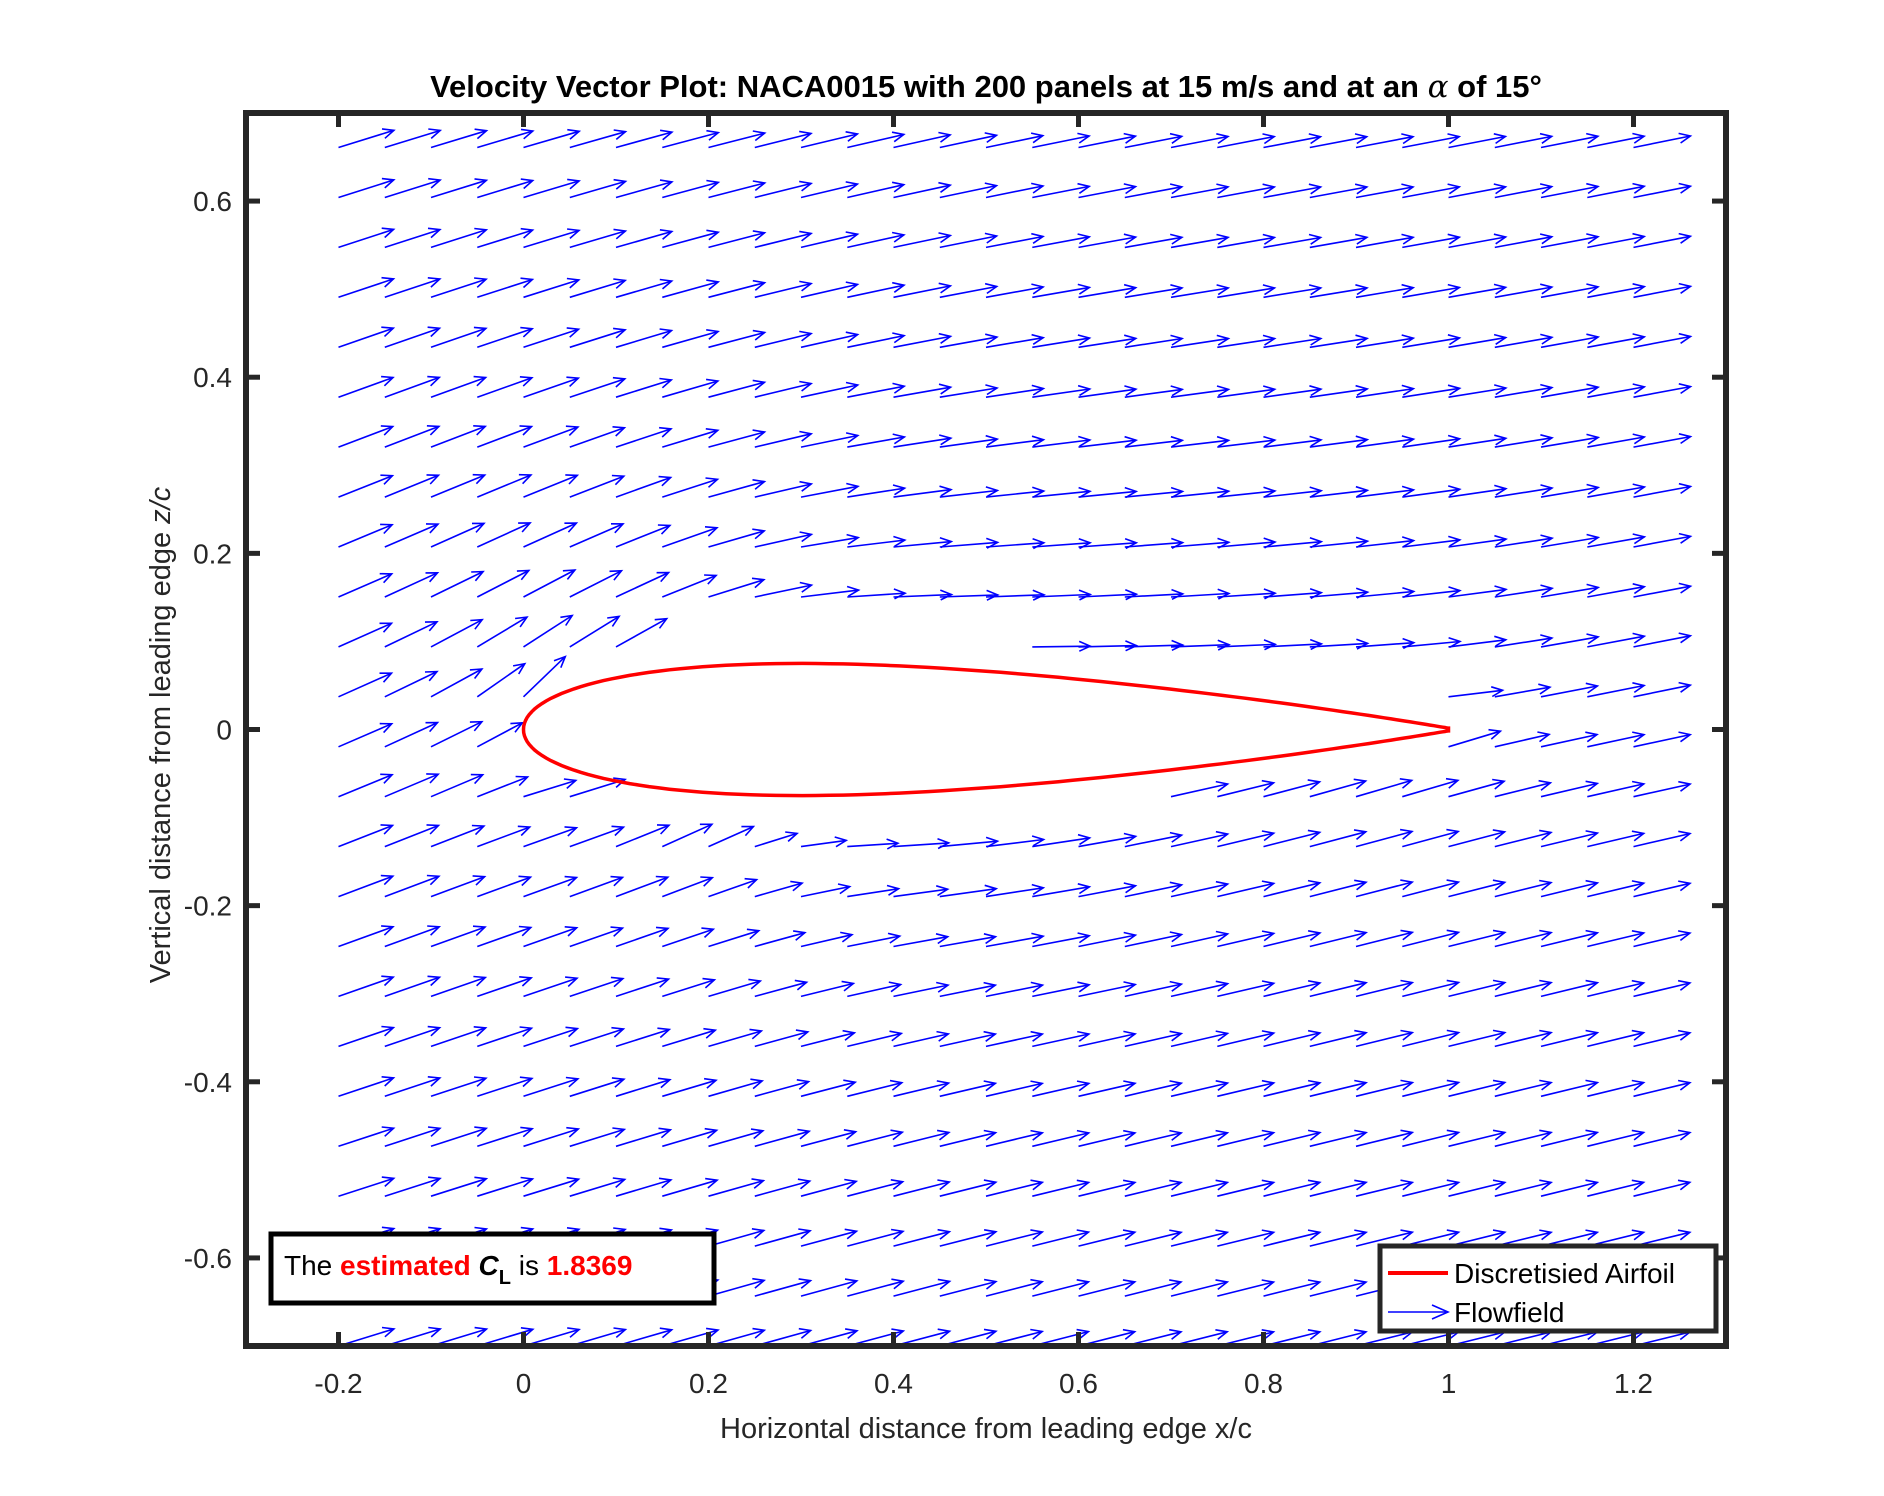 The image size is (1884, 1496). I want to click on x-tick-label: -0.2, so click(338, 1383).